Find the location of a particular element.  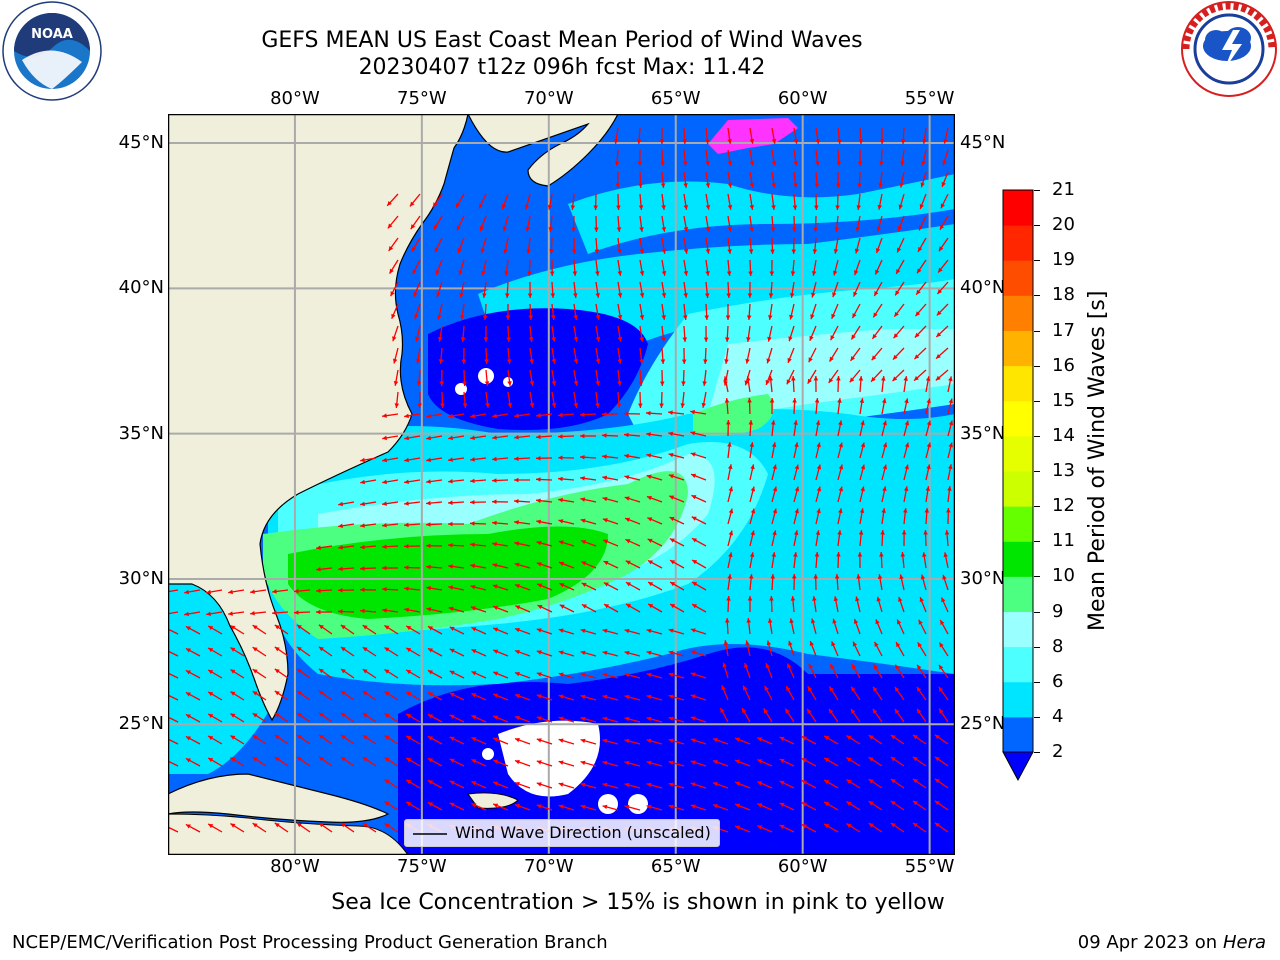

land-cuba is located at coordinates (279, 798).